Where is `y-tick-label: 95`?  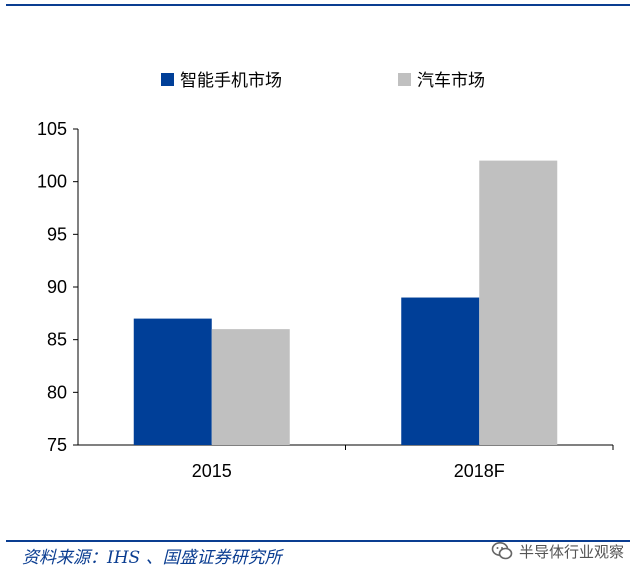 y-tick-label: 95 is located at coordinates (57, 234).